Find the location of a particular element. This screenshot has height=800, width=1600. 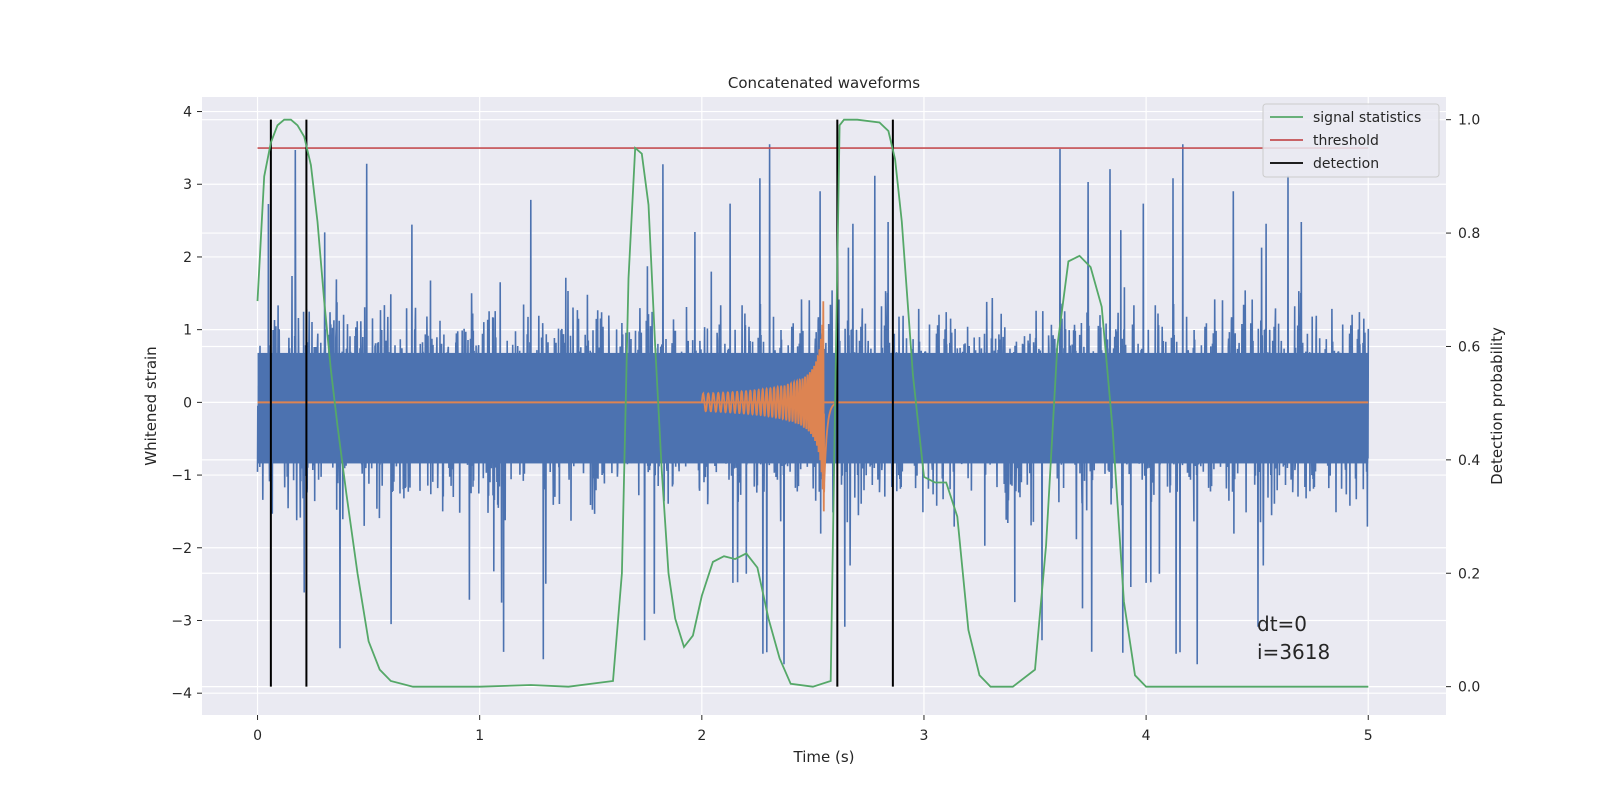

right-y-tick-label: 0.6 is located at coordinates (1469, 347).